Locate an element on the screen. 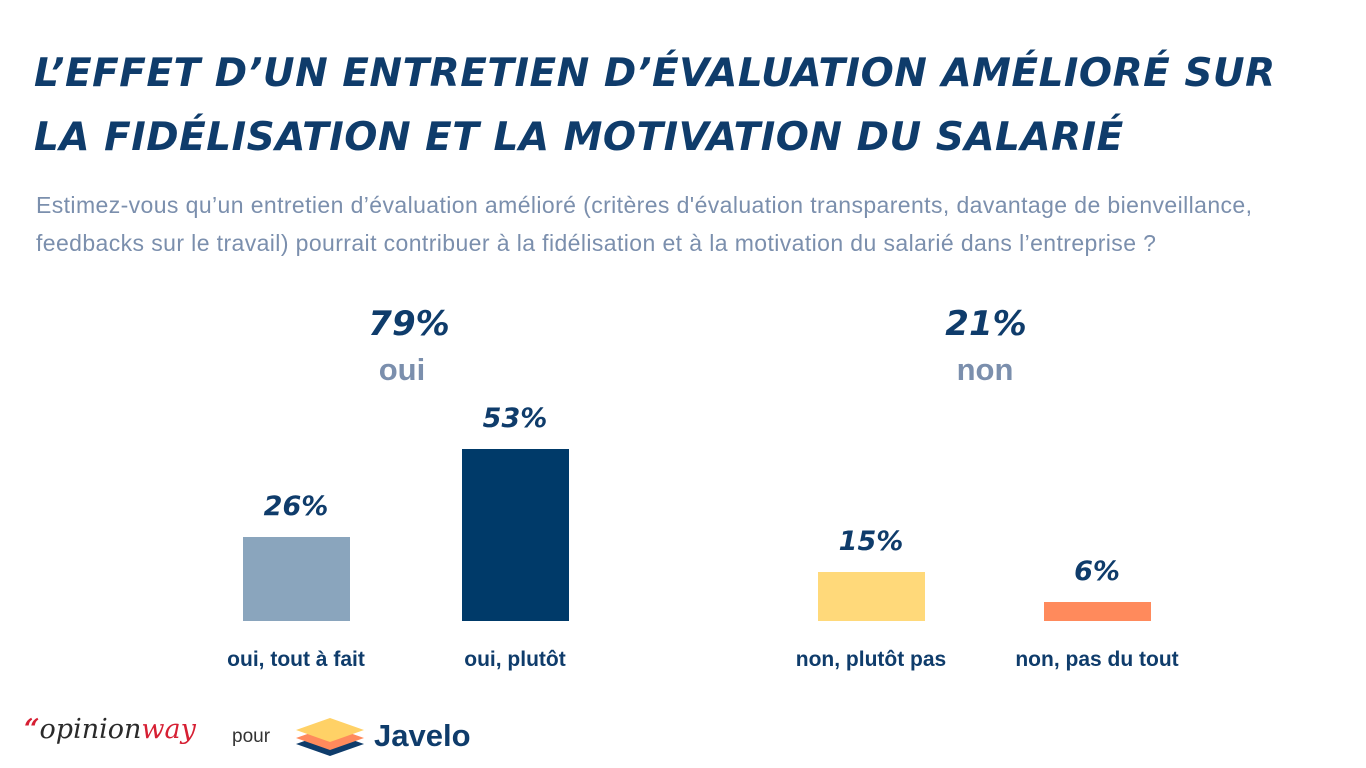 The height and width of the screenshot is (768, 1366). opinionway-logo: “opinionway is located at coordinates (110, 729).